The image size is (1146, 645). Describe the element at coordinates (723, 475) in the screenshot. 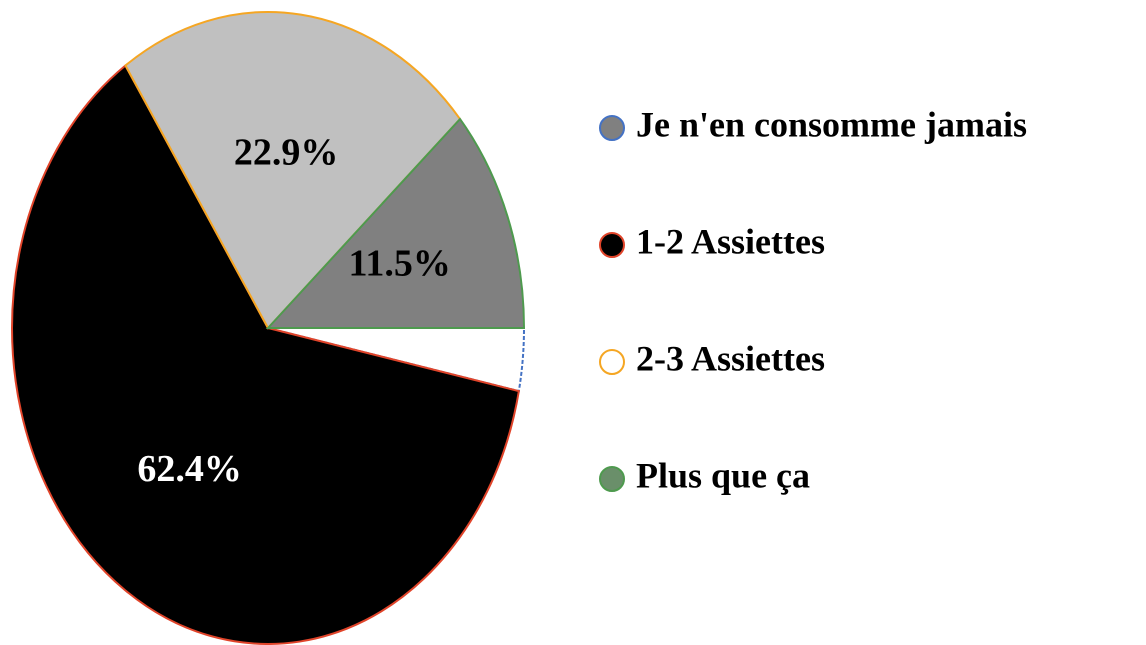

I see `legend-label: Plus que ça` at that location.